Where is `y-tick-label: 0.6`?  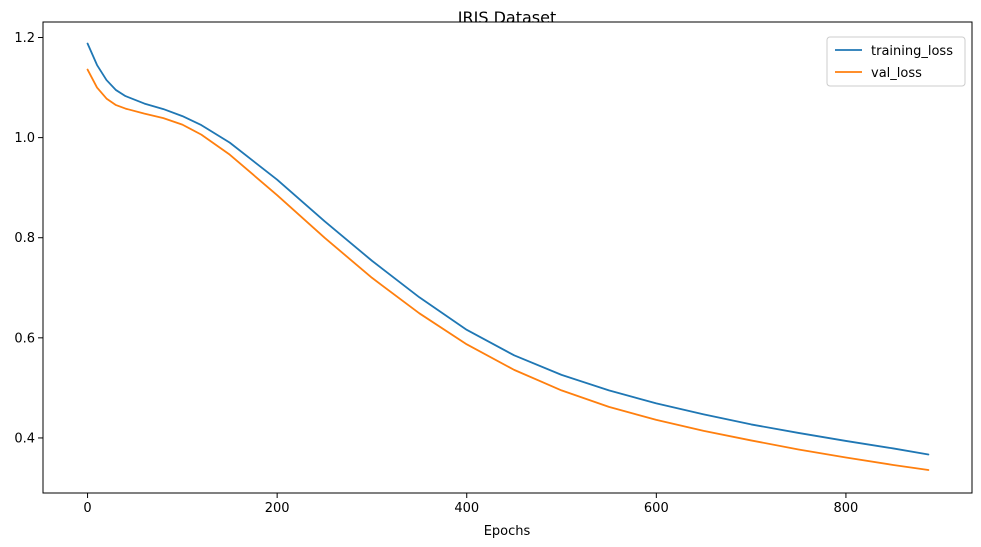
y-tick-label: 0.6 is located at coordinates (24, 338).